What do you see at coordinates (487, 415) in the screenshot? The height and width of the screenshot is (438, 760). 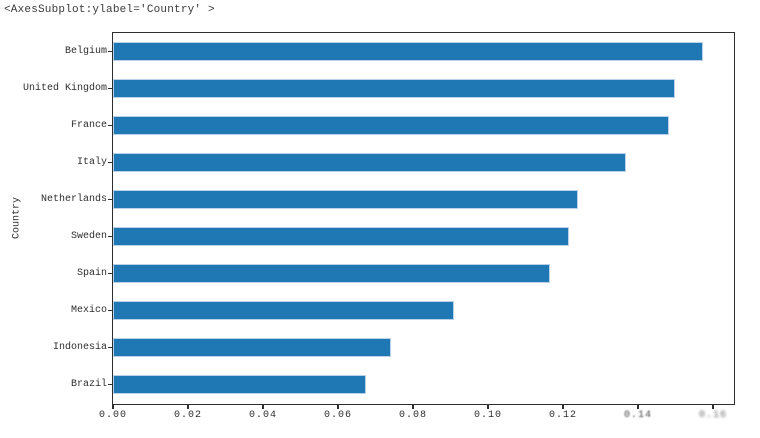 I see `x-tick-label: 0.10` at bounding box center [487, 415].